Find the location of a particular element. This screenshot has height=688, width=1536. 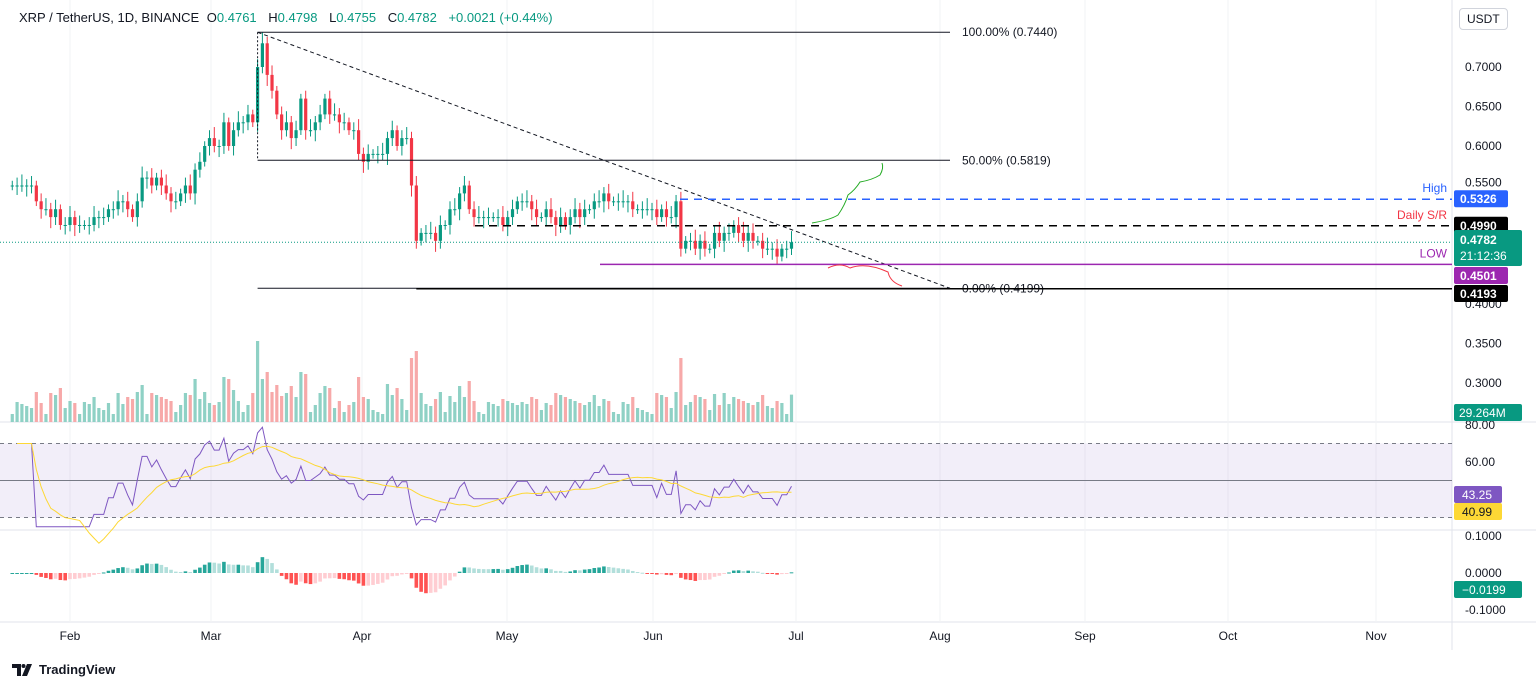

tradingview-logo: TradingView is located at coordinates (63, 669).